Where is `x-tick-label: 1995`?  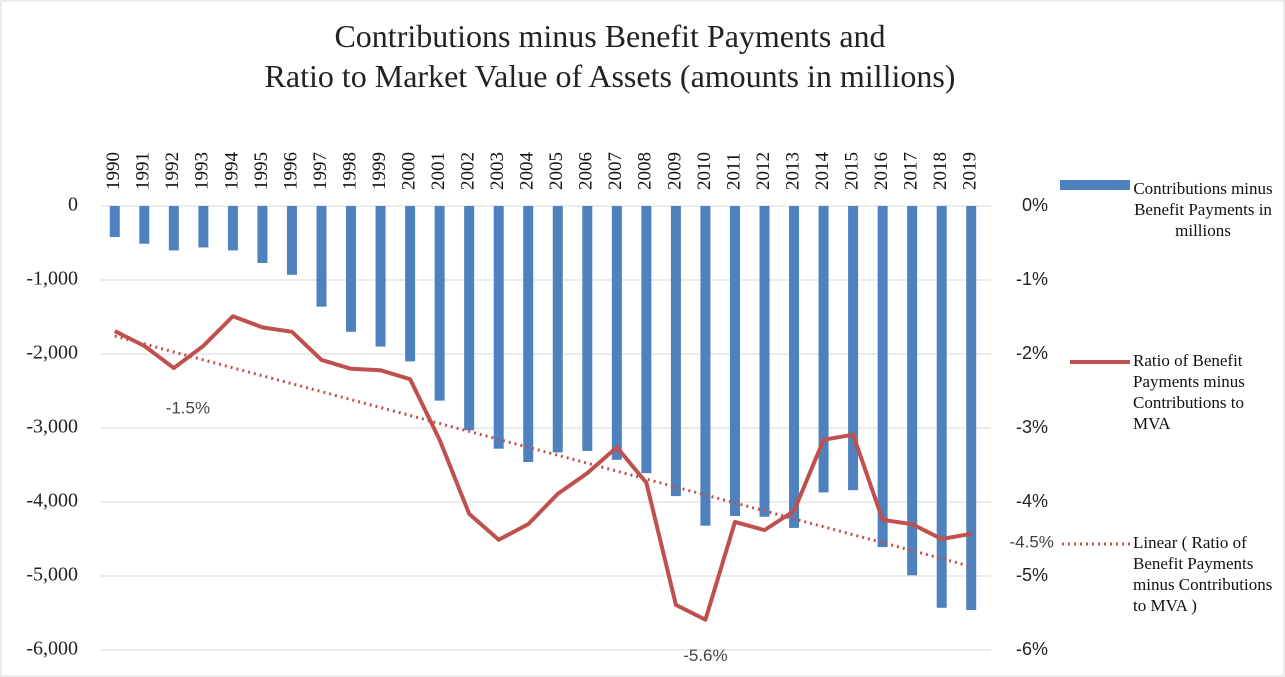
x-tick-label: 1995 is located at coordinates (261, 171).